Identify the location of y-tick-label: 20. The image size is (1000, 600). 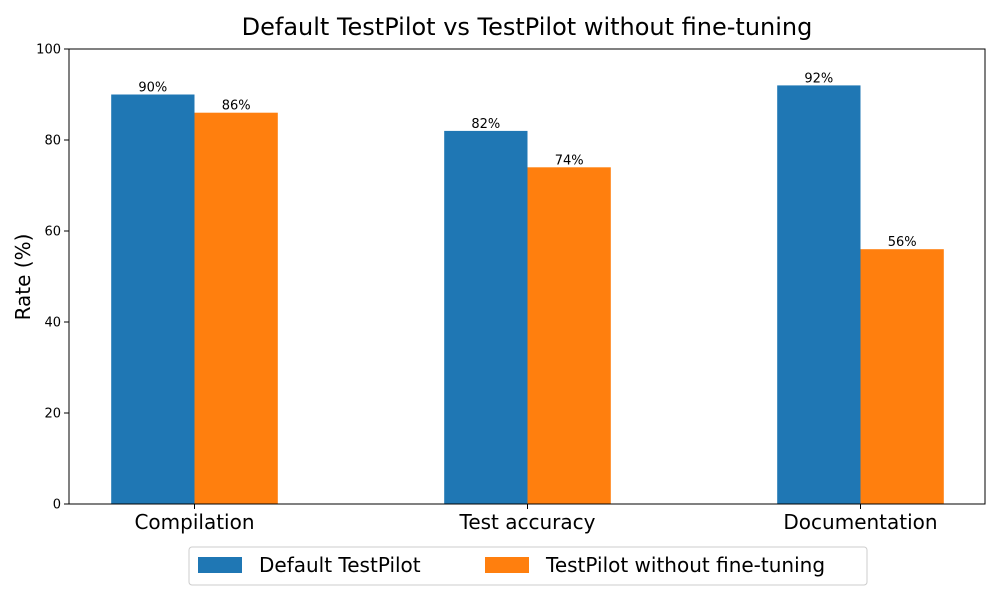
(52, 414).